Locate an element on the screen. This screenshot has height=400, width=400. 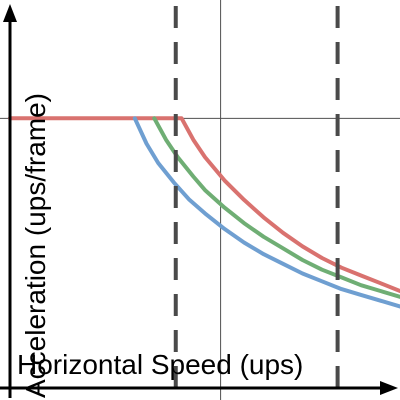
x-axis-arrow is located at coordinates (389, 388).